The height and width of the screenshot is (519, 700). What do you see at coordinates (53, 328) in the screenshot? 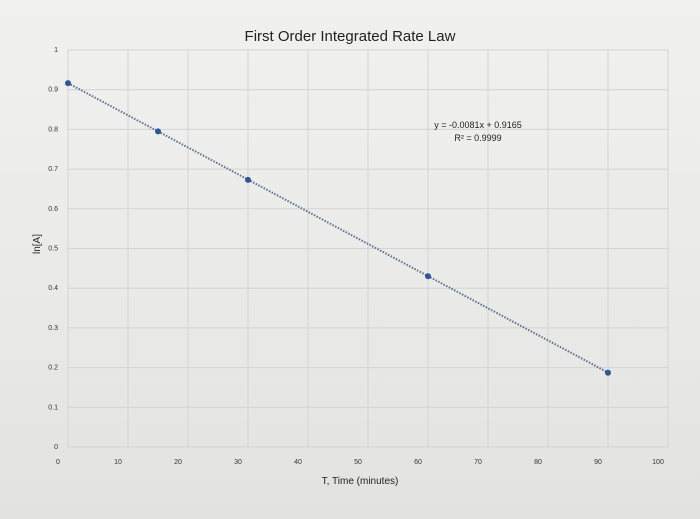
I see `y-tick-label: 0.3` at bounding box center [53, 328].